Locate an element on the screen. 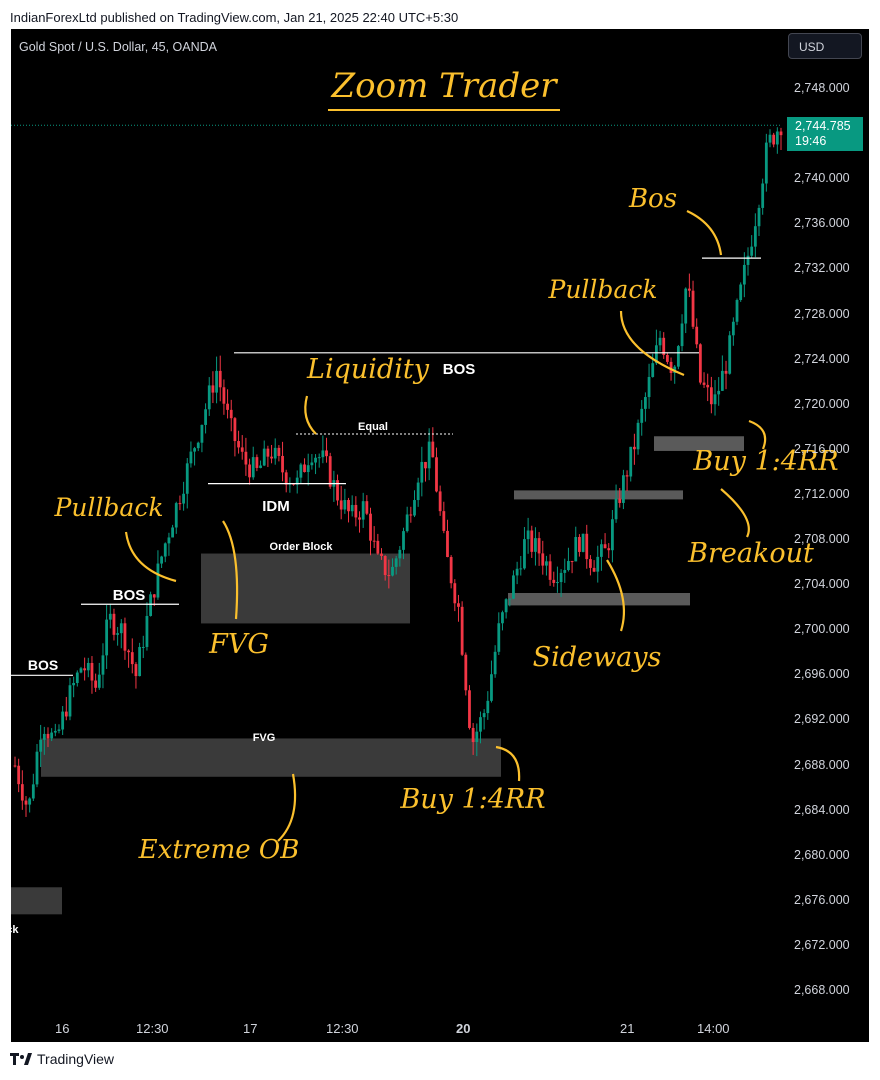 Image resolution: width=880 pixels, height=1080 pixels. chart-label: ock is located at coordinates (15, 930).